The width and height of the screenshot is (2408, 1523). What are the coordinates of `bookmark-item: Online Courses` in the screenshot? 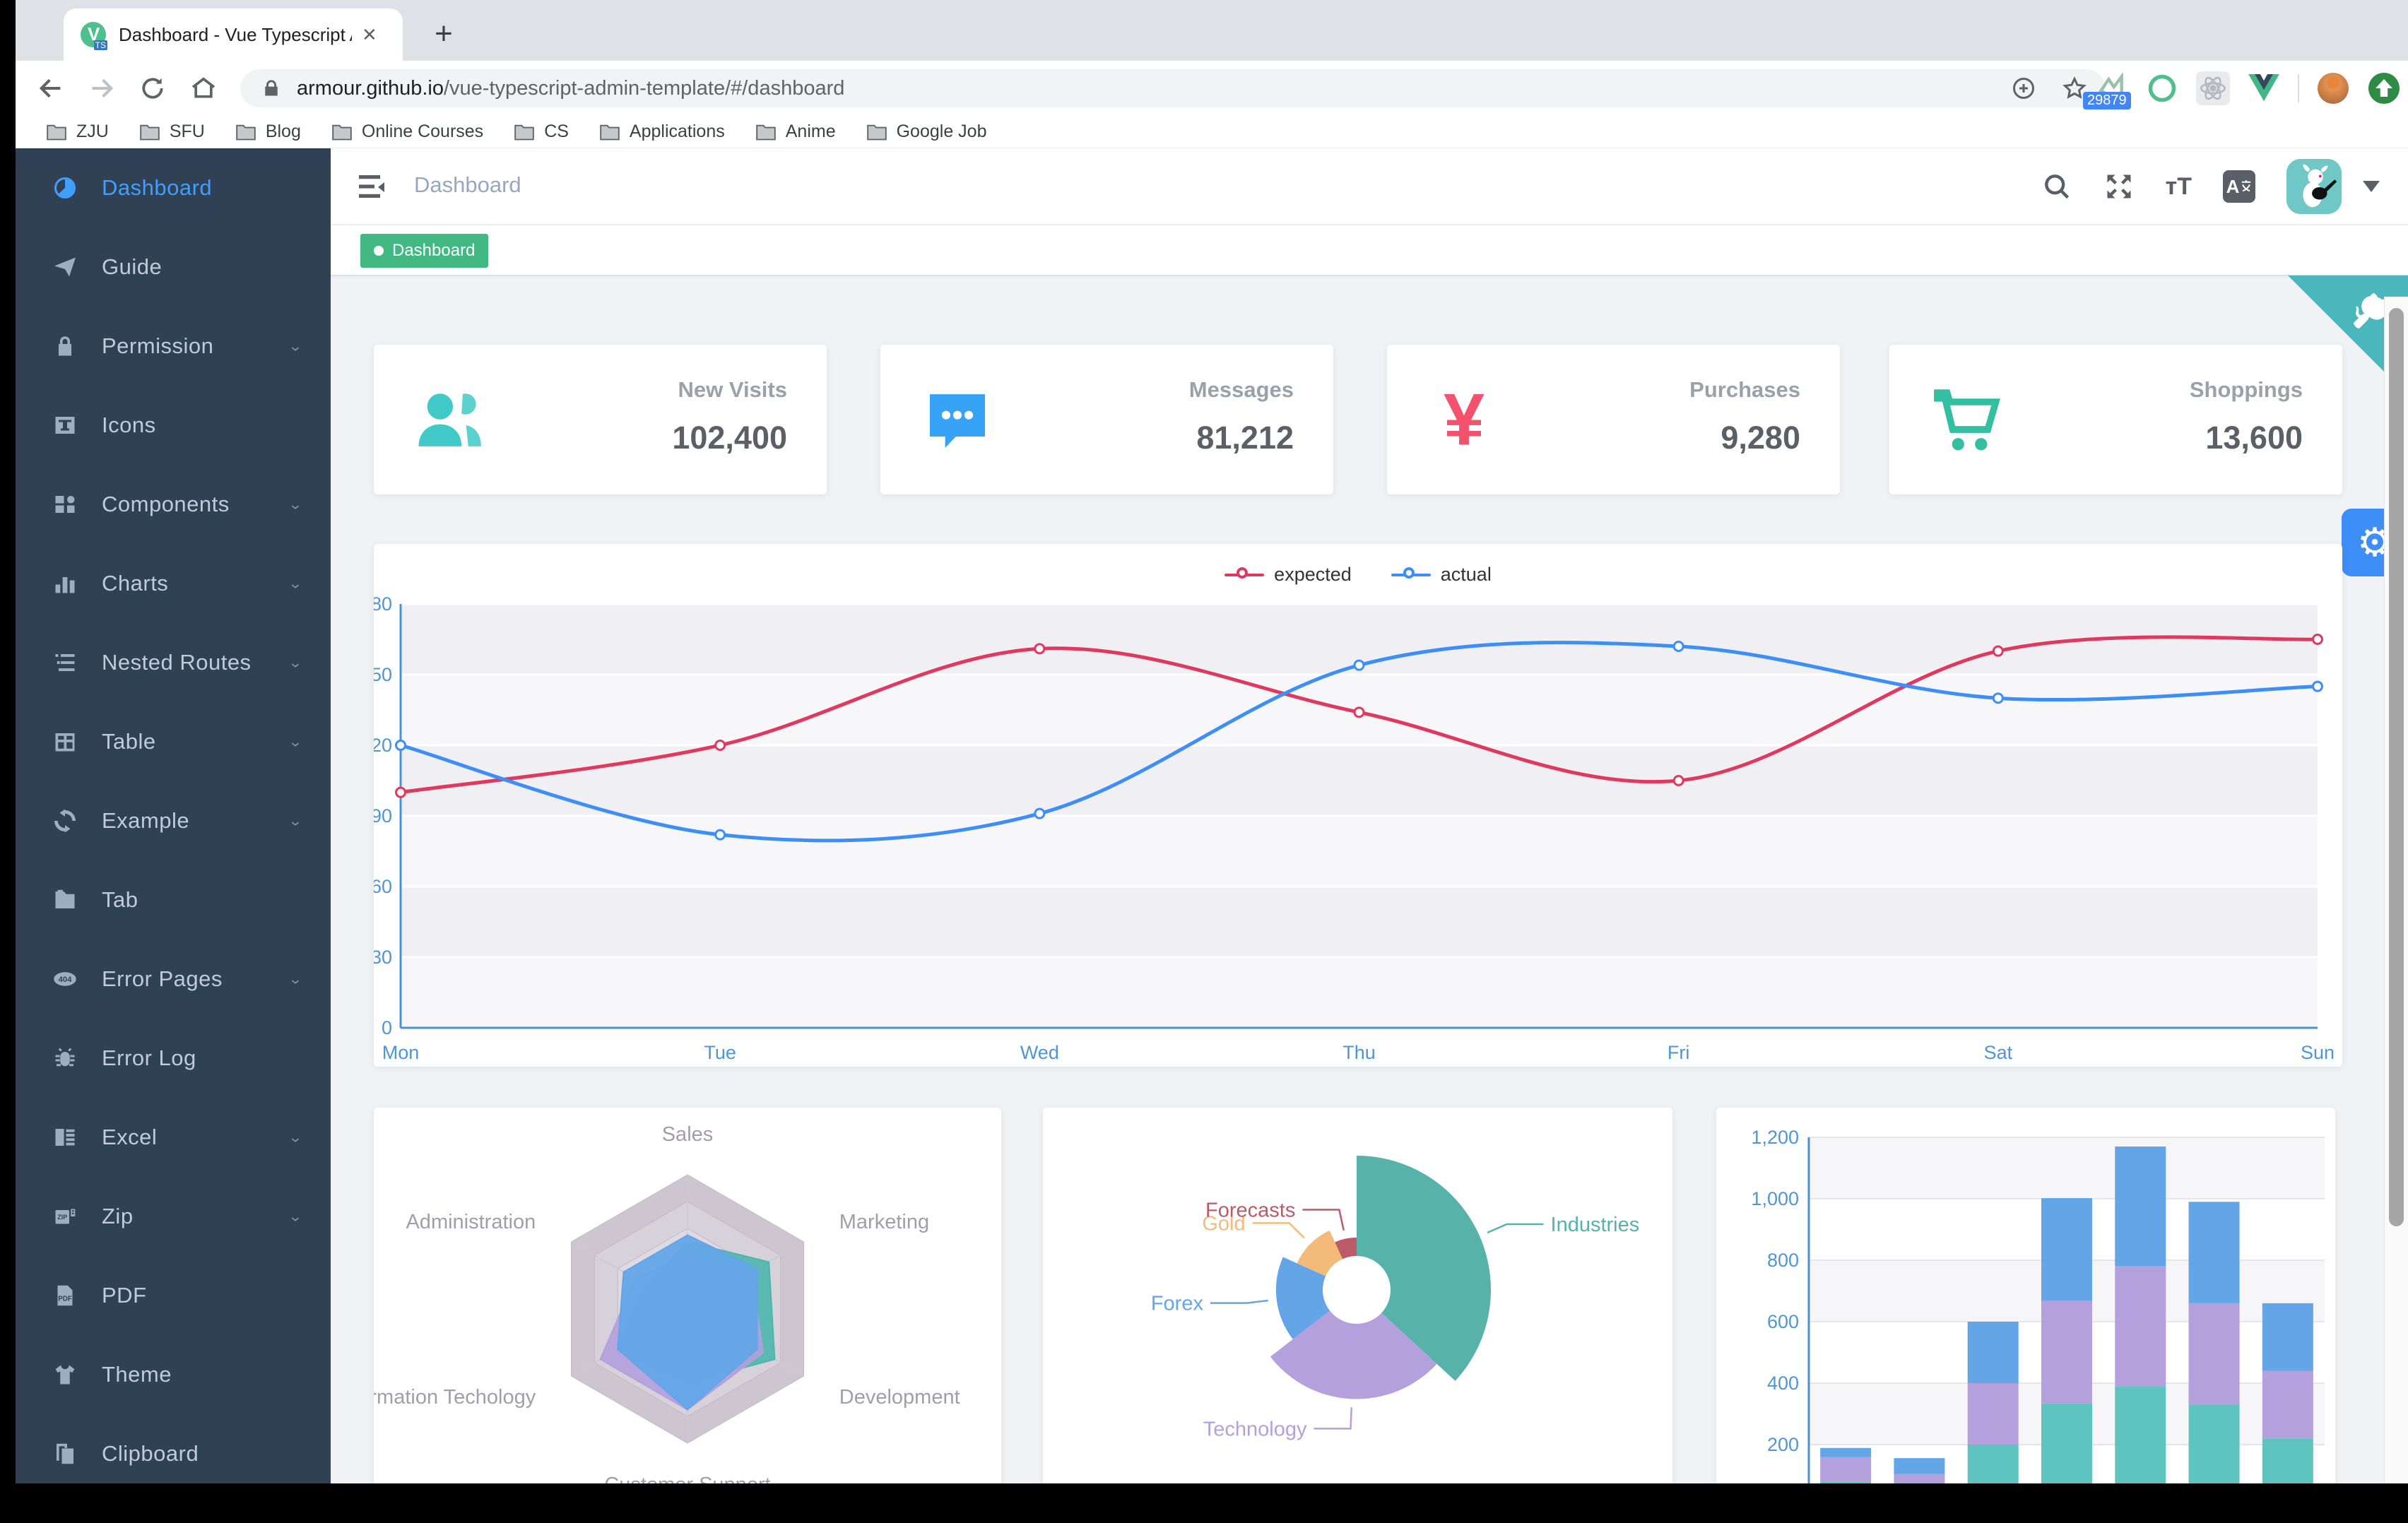 It's located at (407, 132).